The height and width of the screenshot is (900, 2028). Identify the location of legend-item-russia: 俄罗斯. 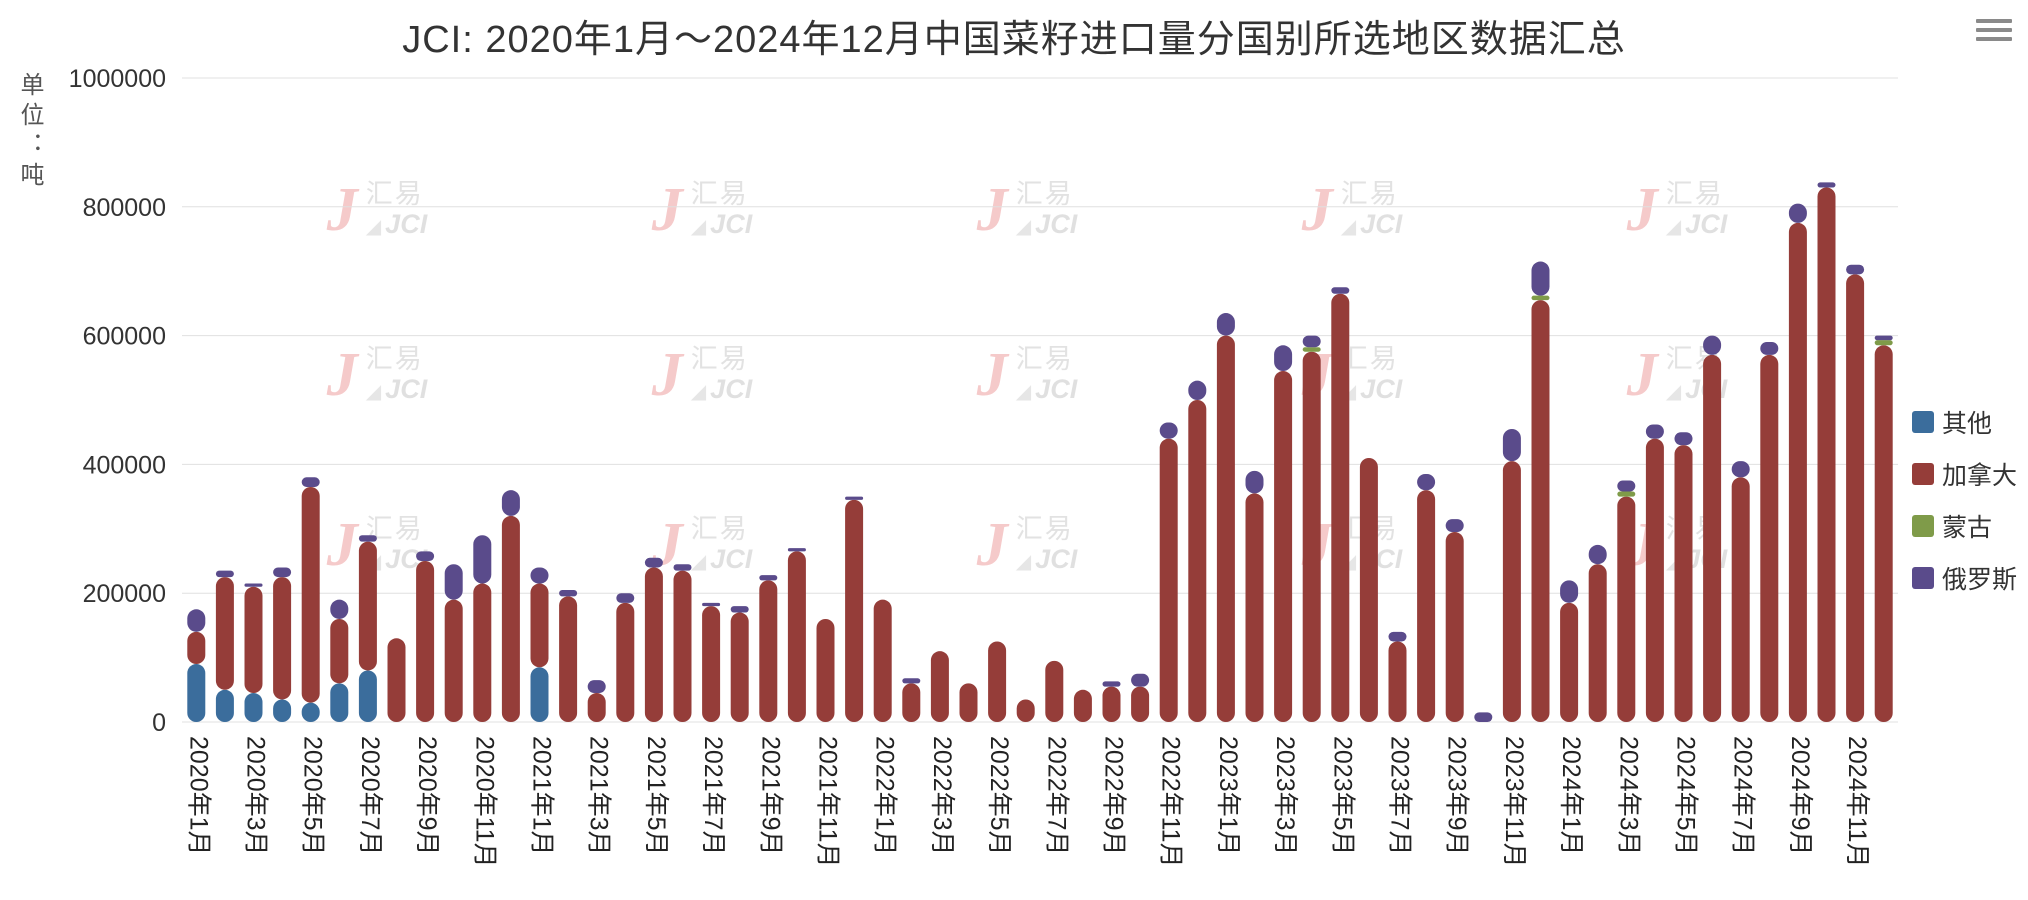
(1964, 578).